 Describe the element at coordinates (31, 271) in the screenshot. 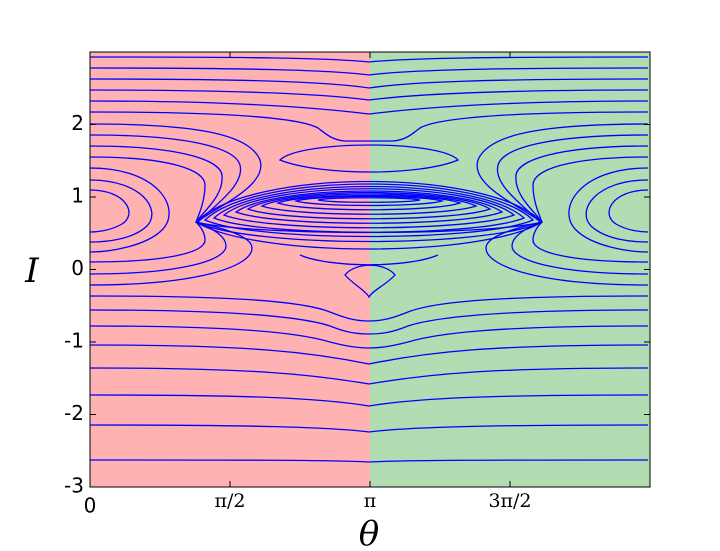

I see `y-axis-label: I` at that location.